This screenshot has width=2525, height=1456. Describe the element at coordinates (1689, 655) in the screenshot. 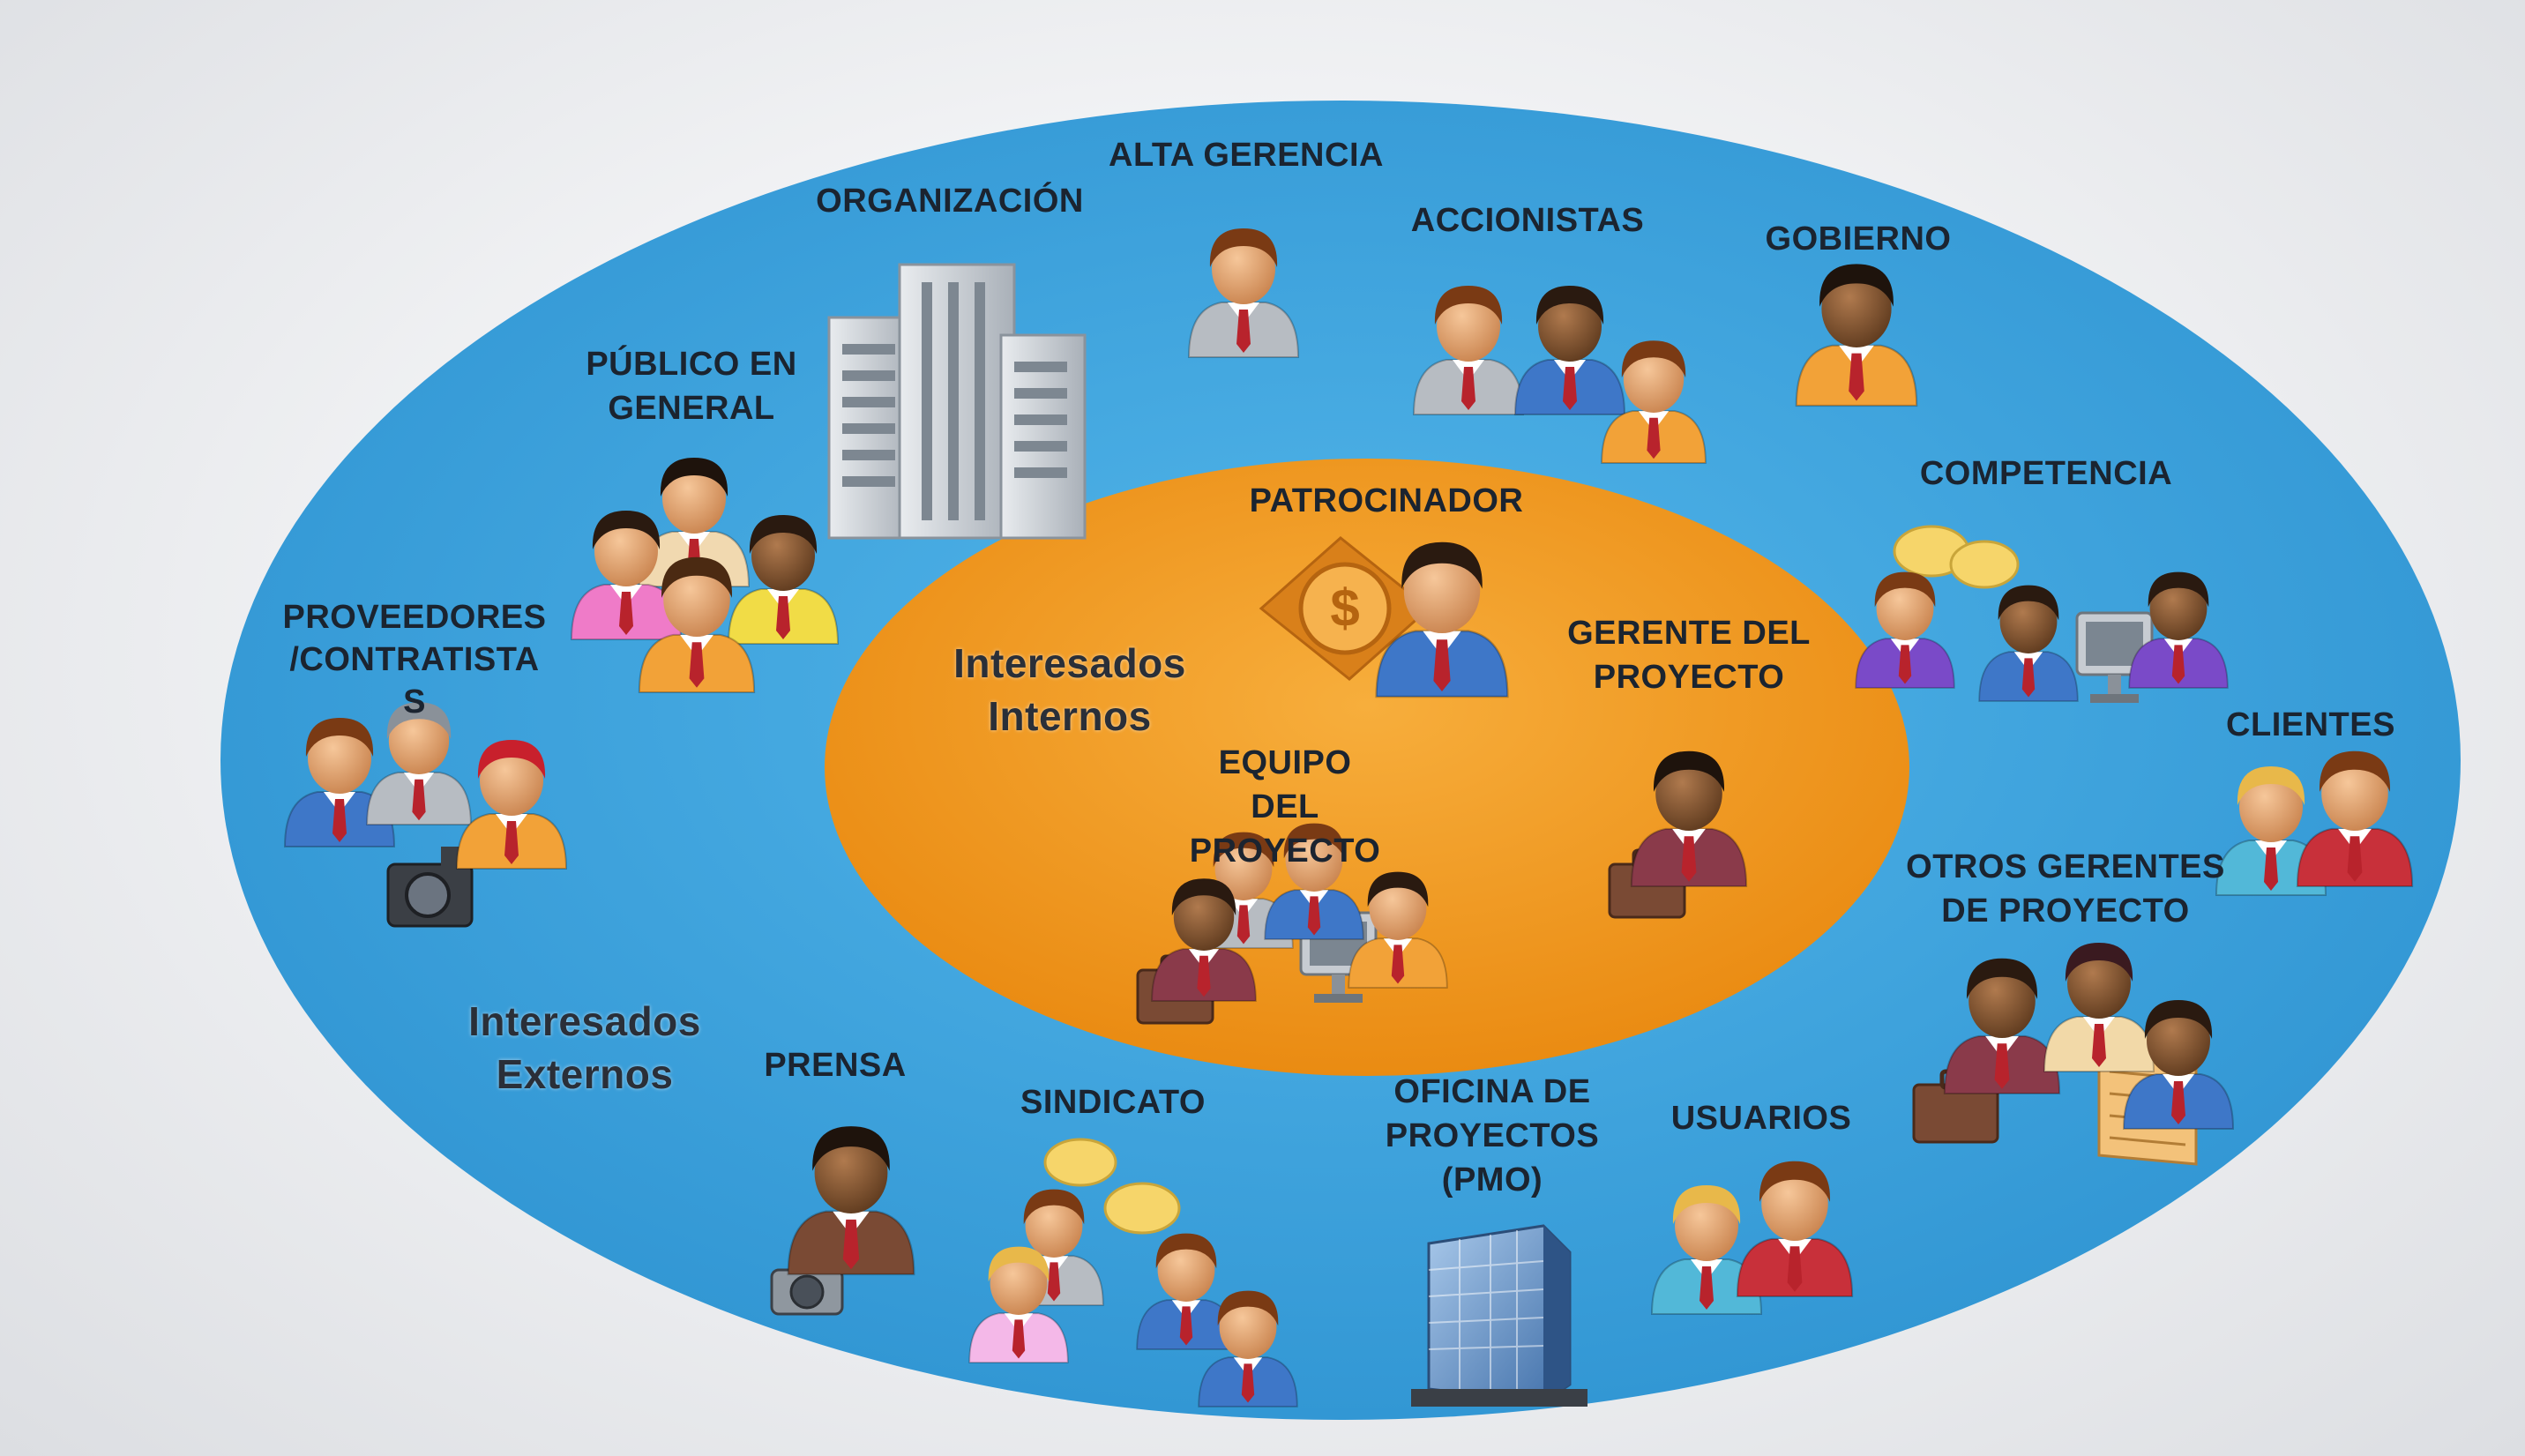

I see `project-manager-label: GERENTE DEL PROYECTO` at that location.